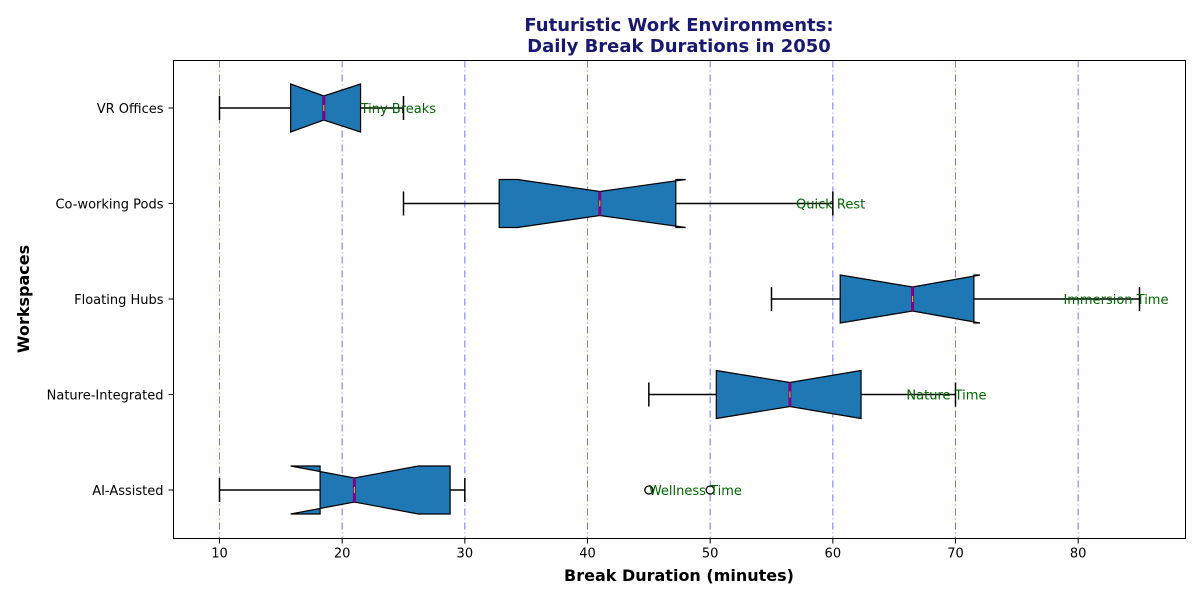 Image resolution: width=1200 pixels, height=600 pixels. What do you see at coordinates (119, 300) in the screenshot?
I see `y-tick-label: Floating Hubs` at bounding box center [119, 300].